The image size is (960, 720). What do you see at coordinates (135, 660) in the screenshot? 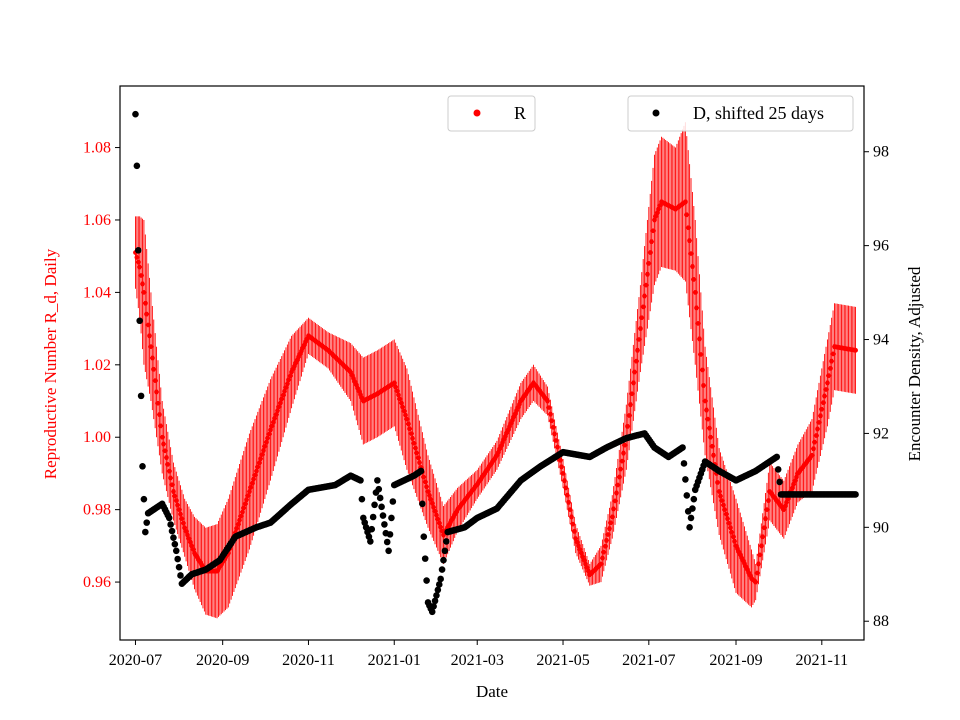
I see `x-tick-label: 2020-07` at bounding box center [135, 660].